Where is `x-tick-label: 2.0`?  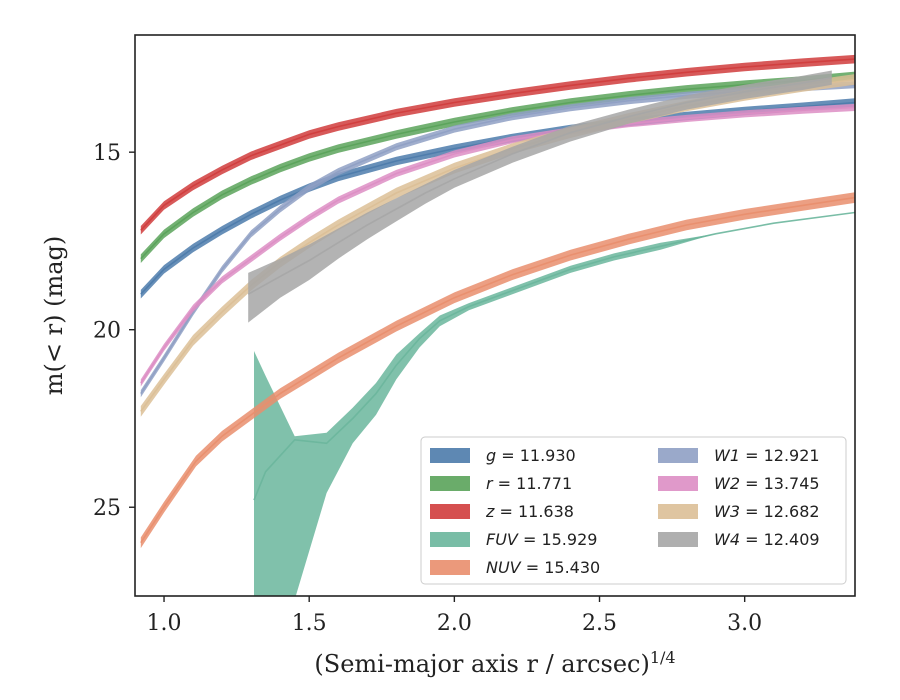 x-tick-label: 2.0 is located at coordinates (454, 623).